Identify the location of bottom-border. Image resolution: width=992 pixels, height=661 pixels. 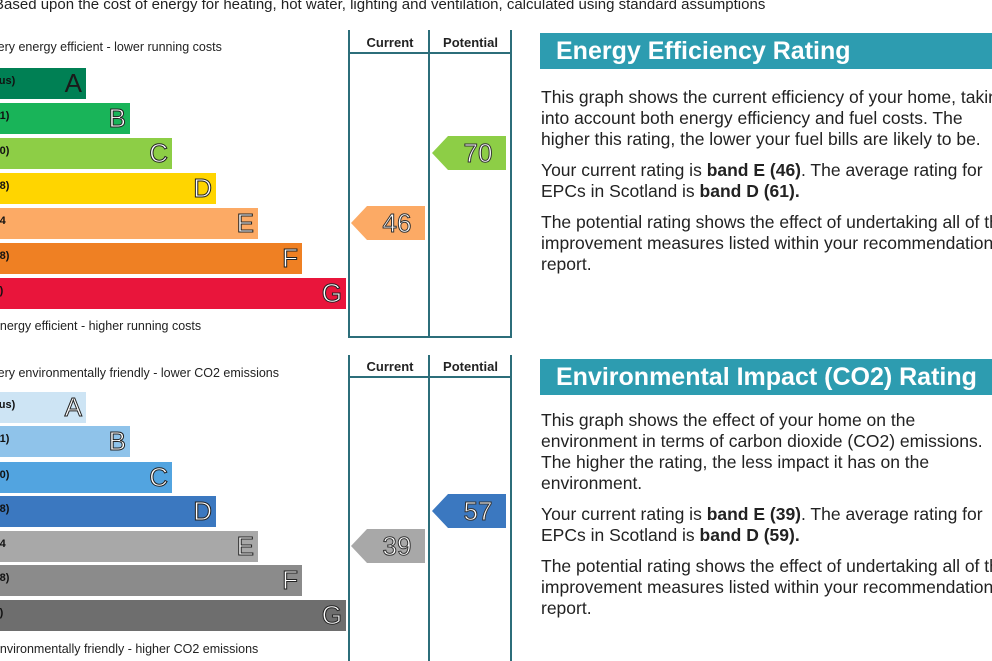
(430, 337).